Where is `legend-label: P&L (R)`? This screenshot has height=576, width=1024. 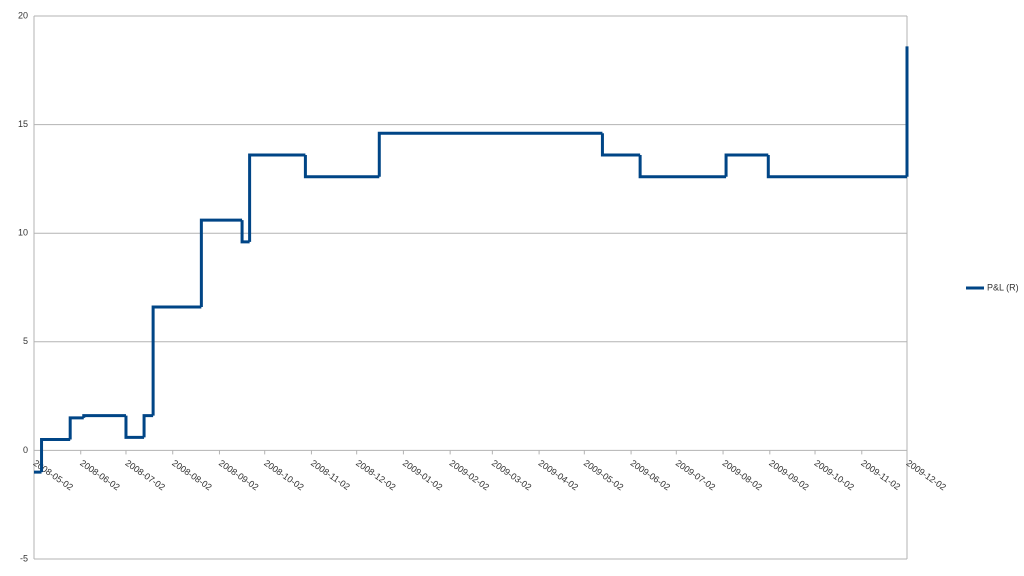 legend-label: P&L (R) is located at coordinates (1003, 287).